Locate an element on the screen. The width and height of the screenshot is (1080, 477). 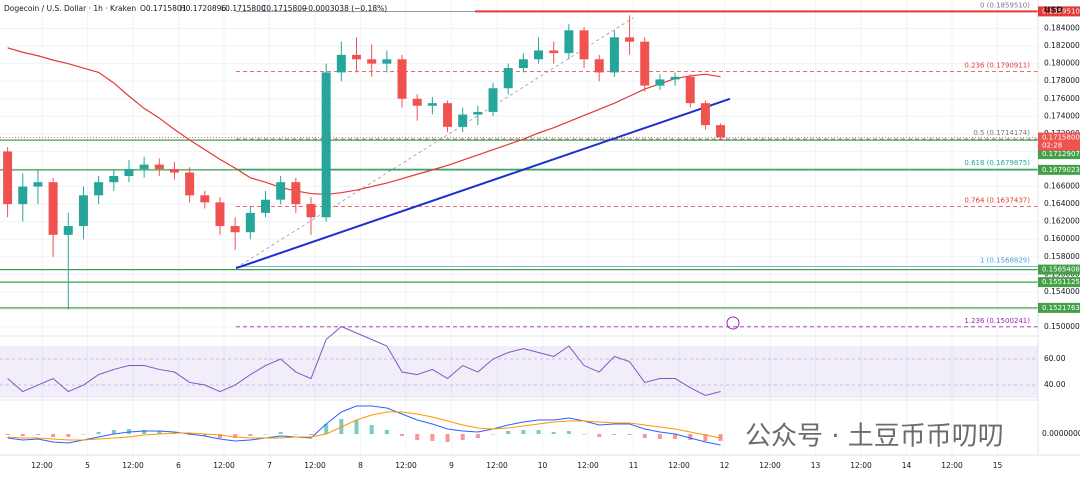
price-box-label: 0.1712907 is located at coordinates (1061, 154).